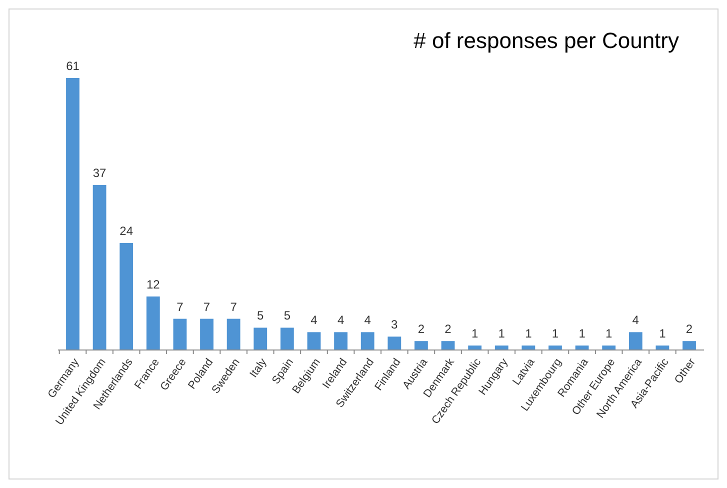 This screenshot has width=727, height=488. I want to click on data-label: 3, so click(394, 325).